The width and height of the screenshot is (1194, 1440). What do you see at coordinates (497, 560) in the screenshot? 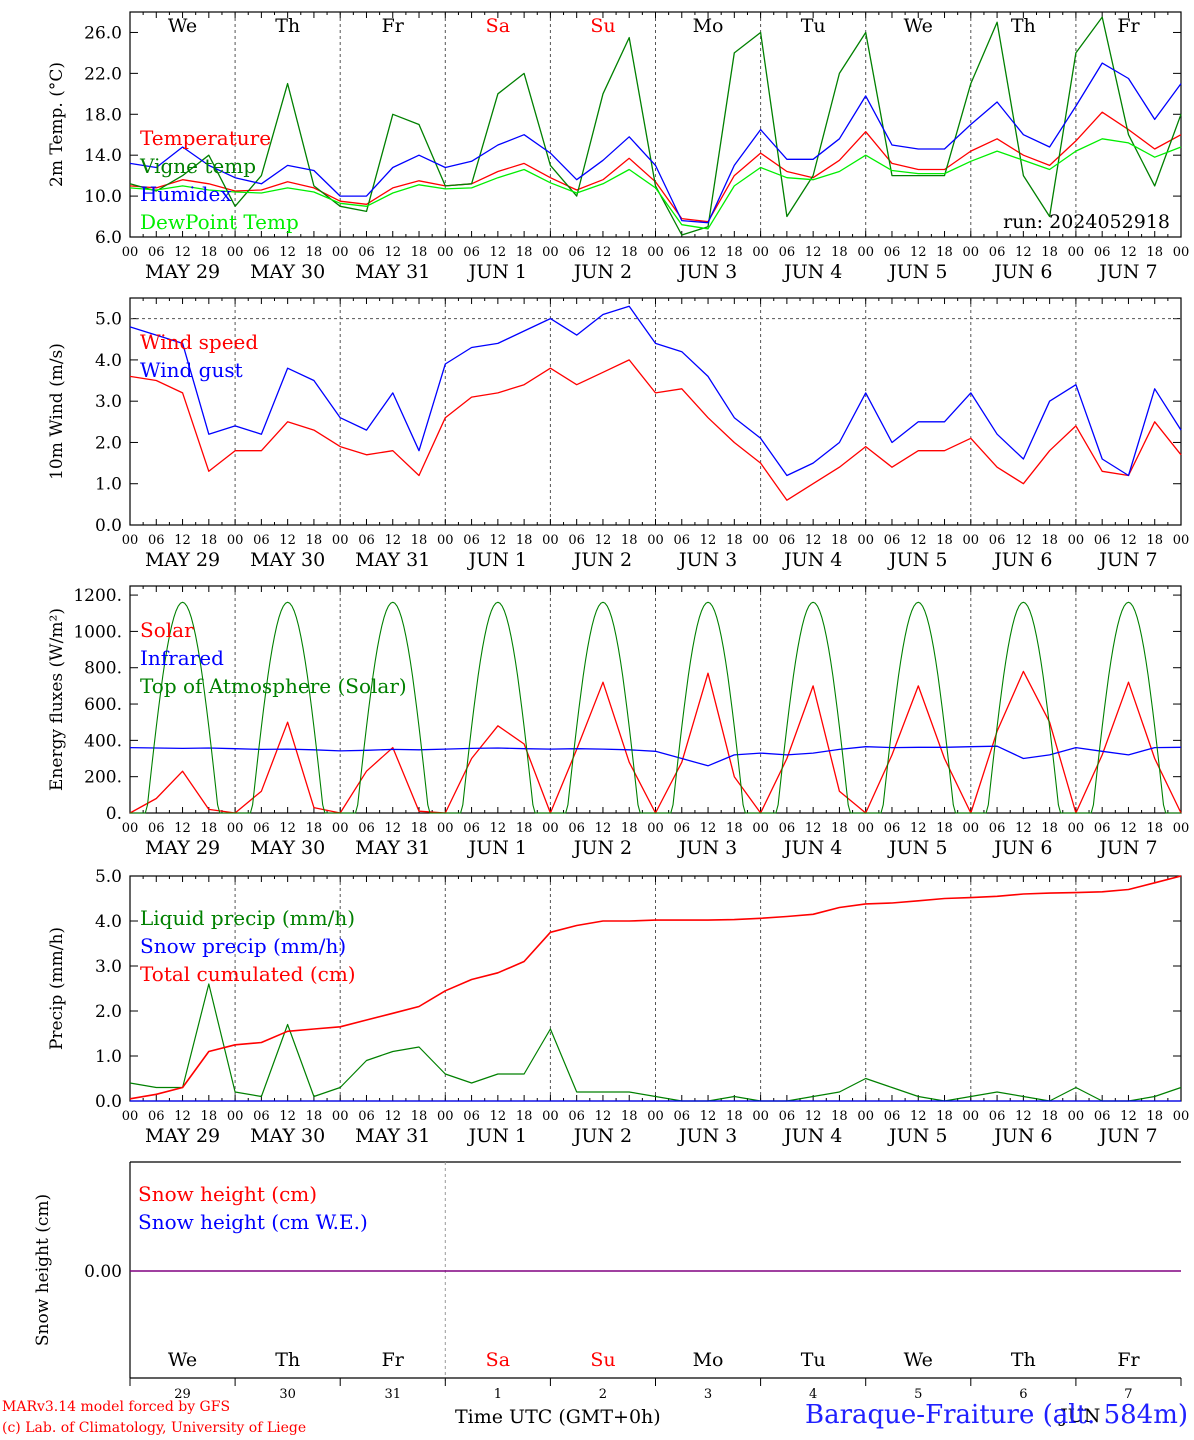
I see `date-label: JUN 1` at bounding box center [497, 560].